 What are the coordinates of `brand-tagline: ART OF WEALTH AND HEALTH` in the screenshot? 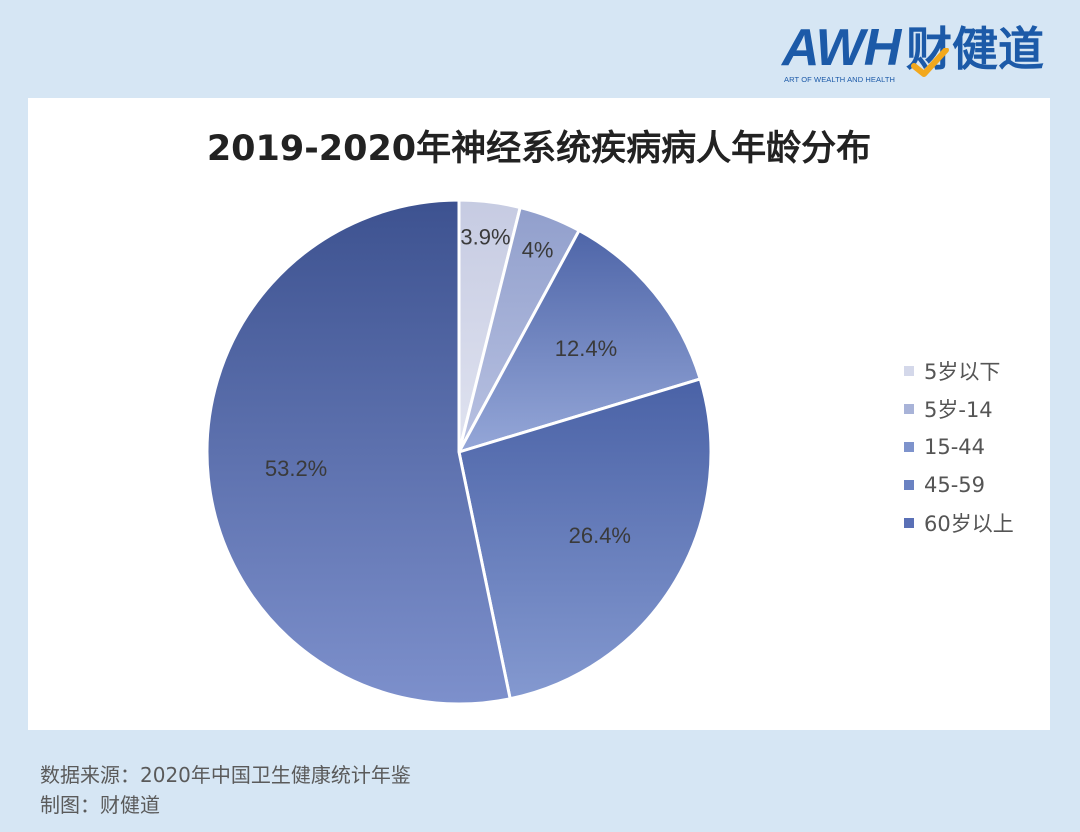 It's located at (840, 79).